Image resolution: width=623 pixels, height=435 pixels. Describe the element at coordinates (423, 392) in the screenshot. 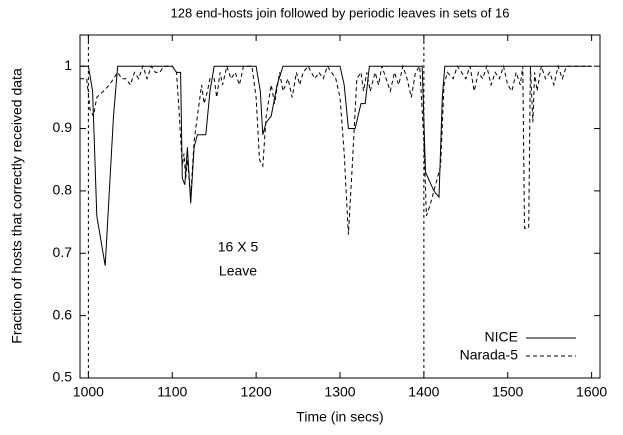

I see `x-tick-label: 1400` at that location.